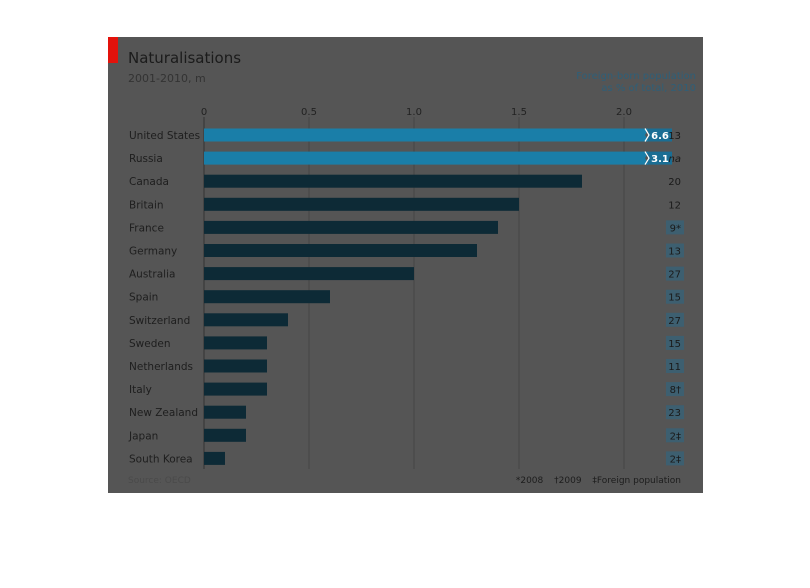  I want to click on category-label: United States, so click(164, 136).